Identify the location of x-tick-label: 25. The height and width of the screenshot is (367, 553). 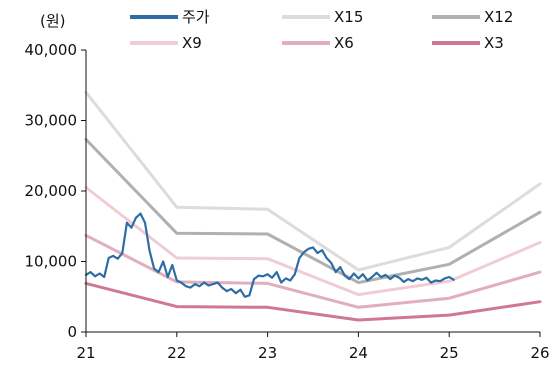
(449, 353).